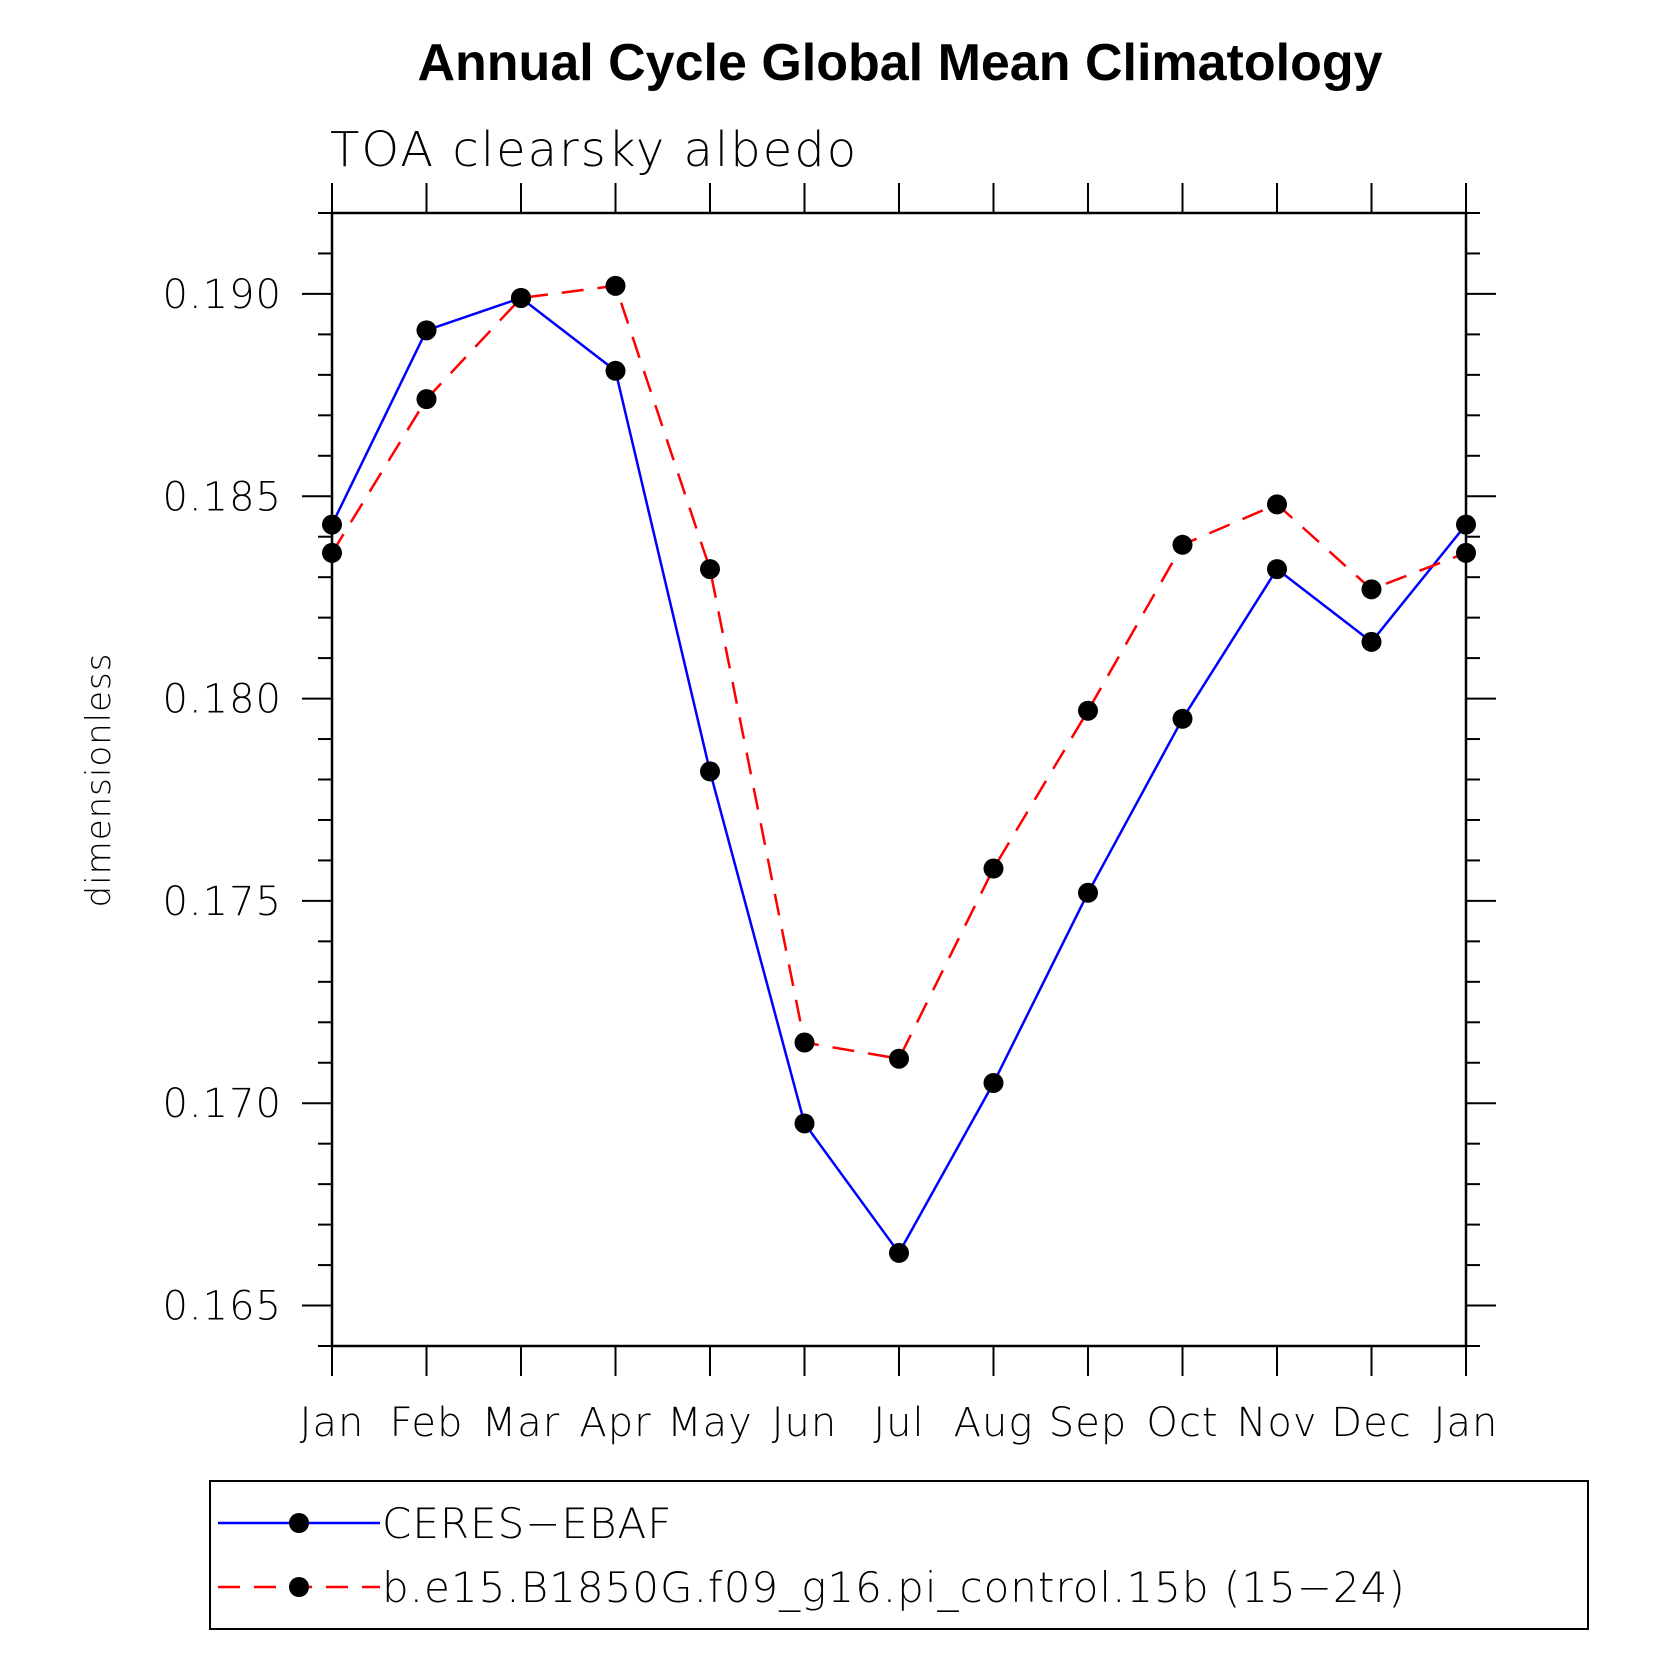 The width and height of the screenshot is (1663, 1663). I want to click on y-tick-label: 0.180, so click(222, 700).